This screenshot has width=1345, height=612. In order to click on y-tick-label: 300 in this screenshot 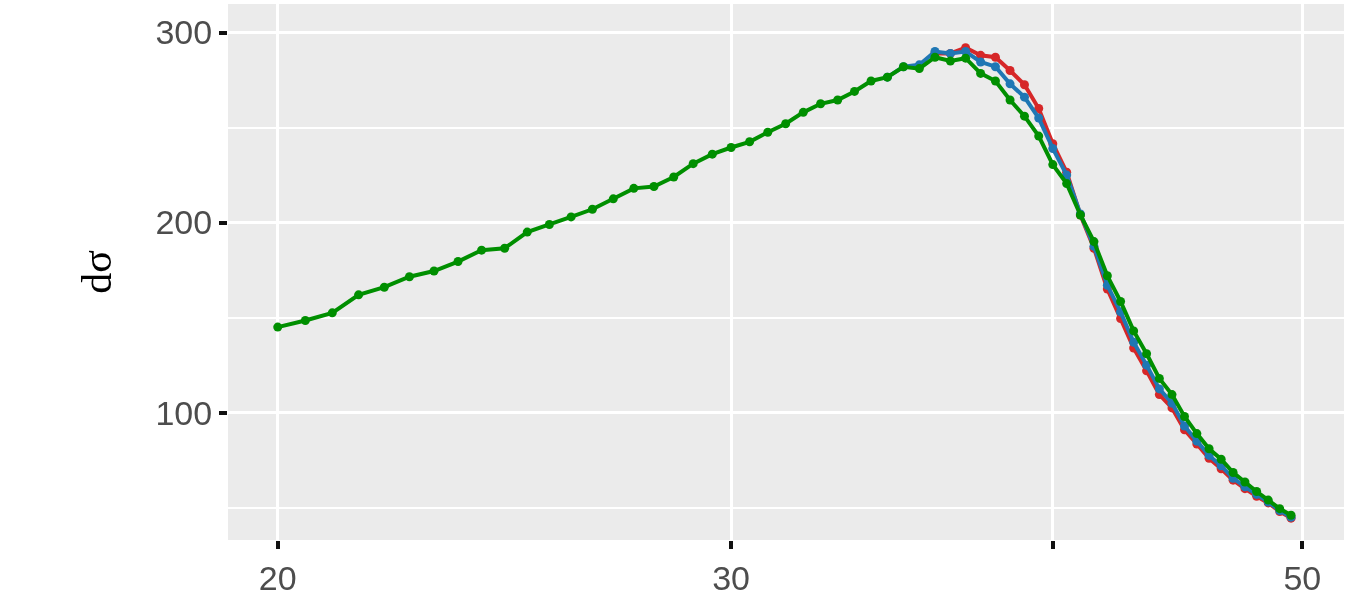, I will do `click(184, 32)`.